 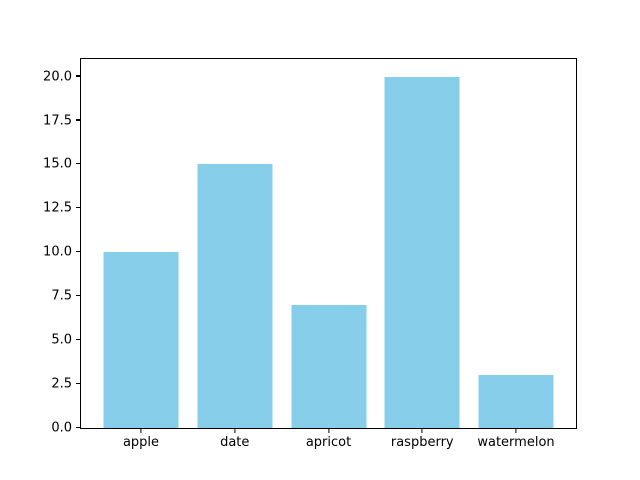 What do you see at coordinates (516, 401) in the screenshot?
I see `bar-watermelon` at bounding box center [516, 401].